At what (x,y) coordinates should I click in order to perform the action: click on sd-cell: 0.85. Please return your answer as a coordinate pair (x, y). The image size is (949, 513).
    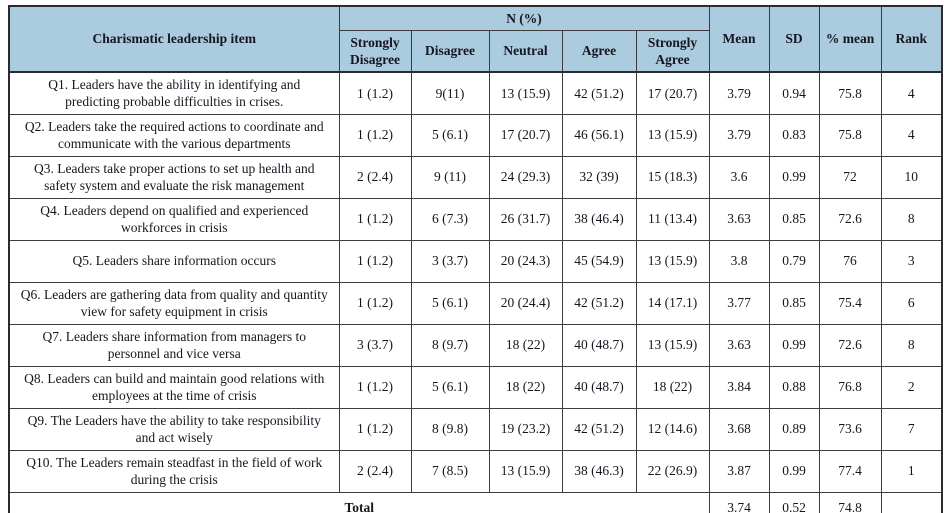
    Looking at the image, I should click on (794, 219).